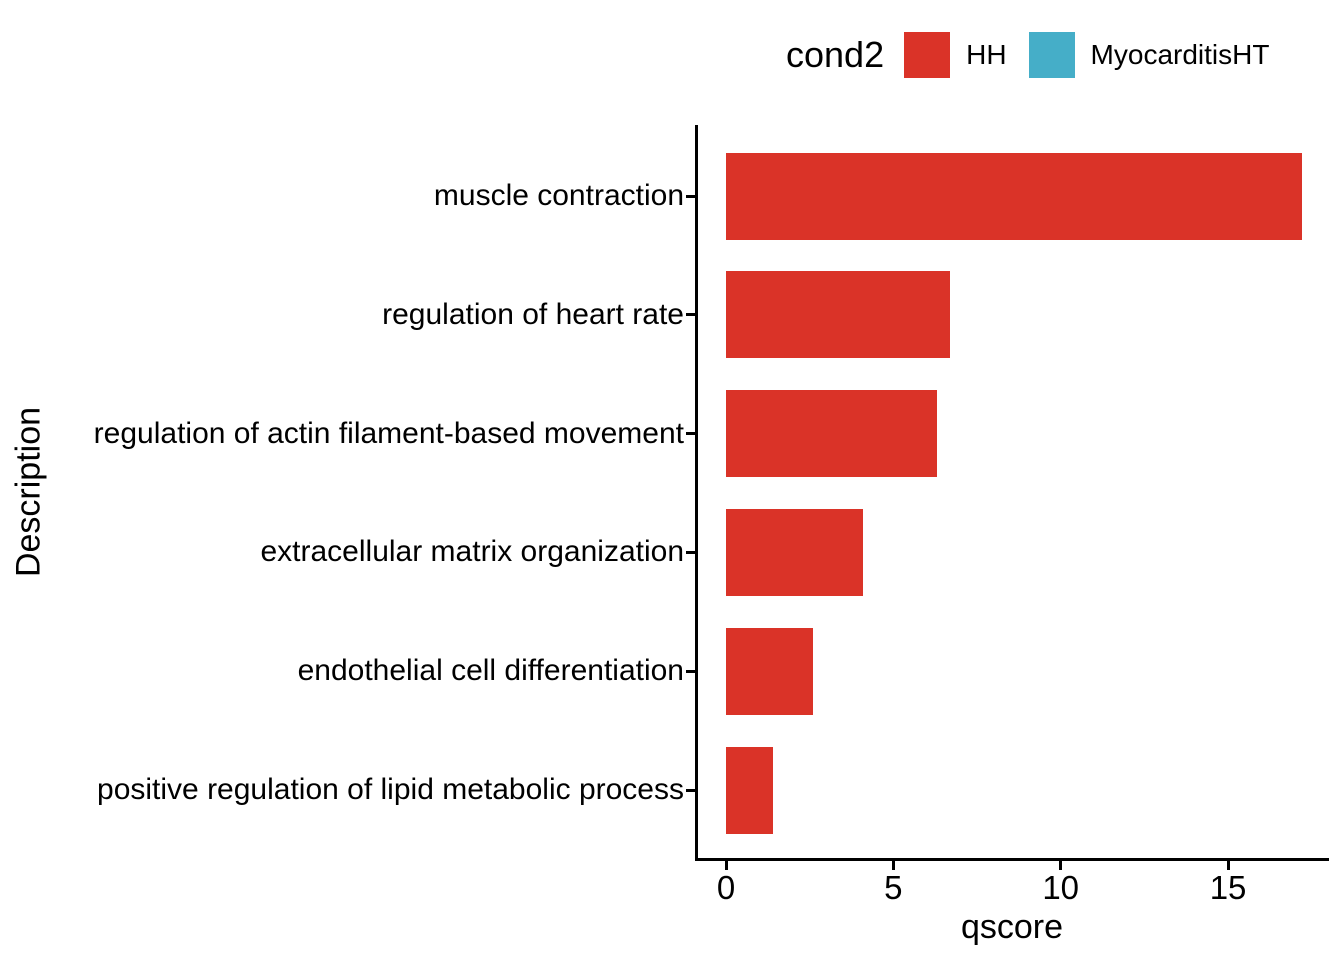 Image resolution: width=1344 pixels, height=960 pixels. What do you see at coordinates (986, 54) in the screenshot?
I see `legend-label-hh: HH` at bounding box center [986, 54].